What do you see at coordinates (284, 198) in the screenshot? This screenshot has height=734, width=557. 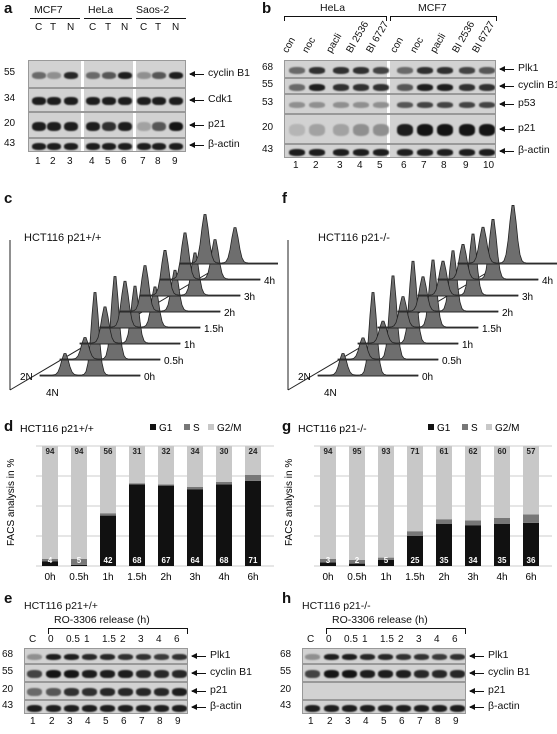 I see `panel-f-label: f` at bounding box center [284, 198].